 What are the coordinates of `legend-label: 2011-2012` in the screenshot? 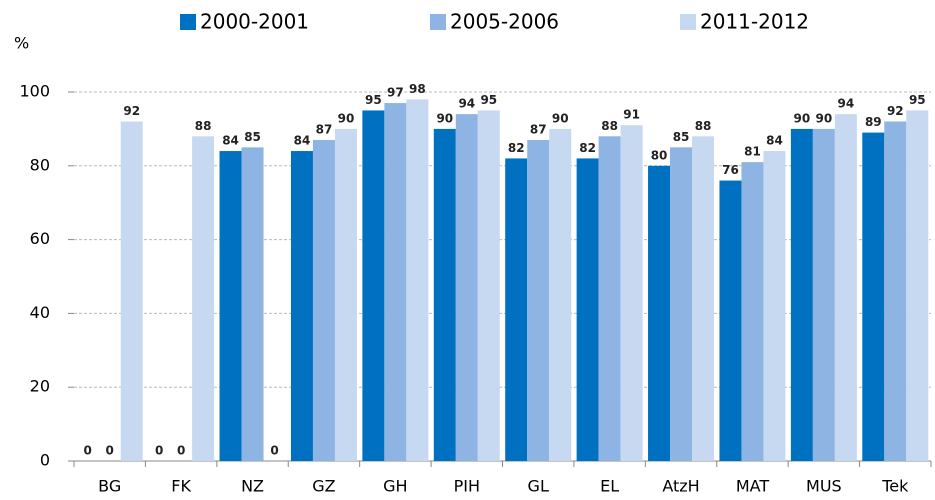 It's located at (754, 22).